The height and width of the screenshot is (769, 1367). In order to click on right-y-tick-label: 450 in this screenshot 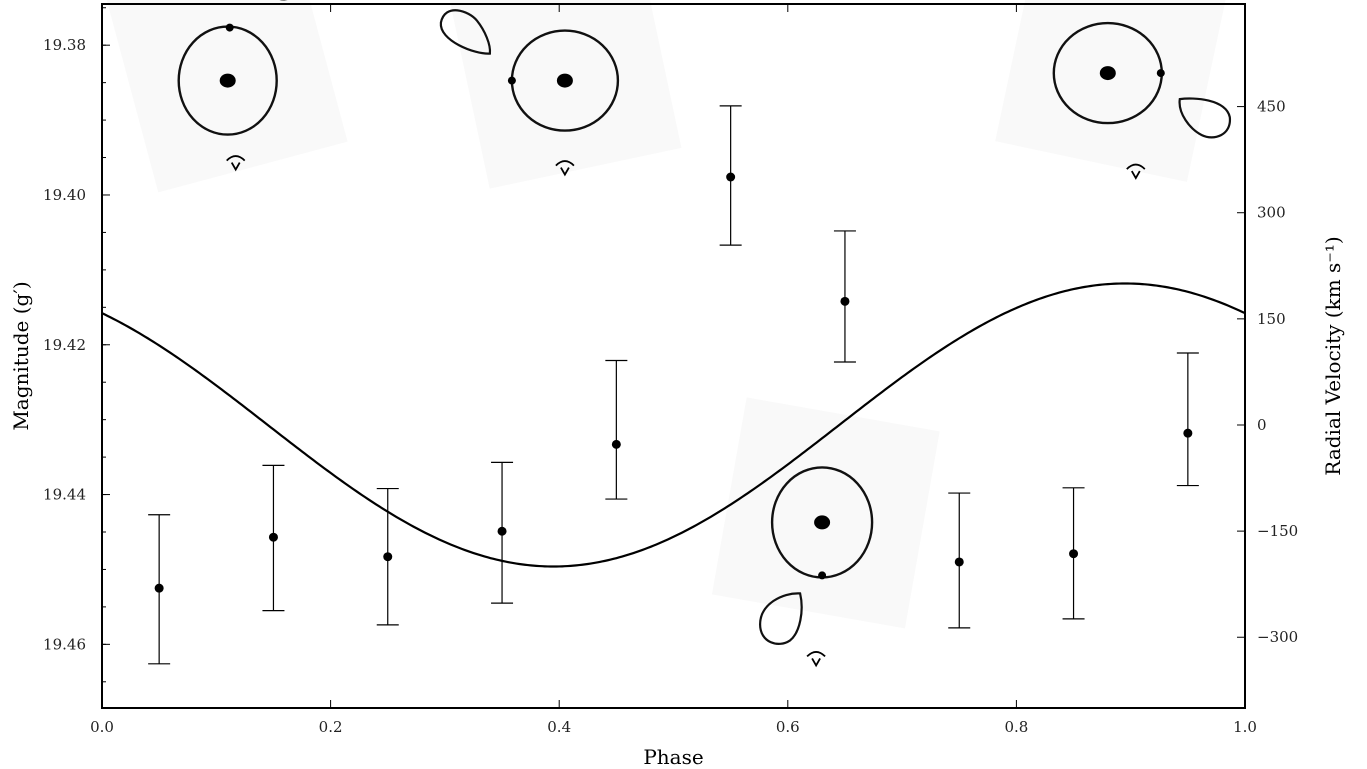, I will do `click(1271, 107)`.